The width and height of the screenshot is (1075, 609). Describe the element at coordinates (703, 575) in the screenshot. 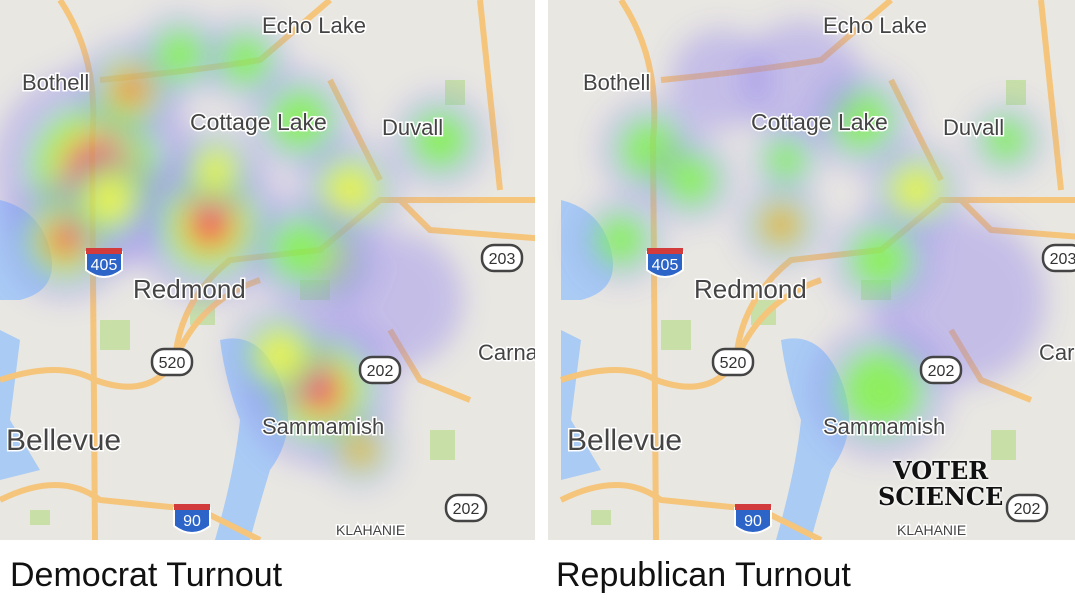

I see `republican-caption: Republican Turnout` at that location.